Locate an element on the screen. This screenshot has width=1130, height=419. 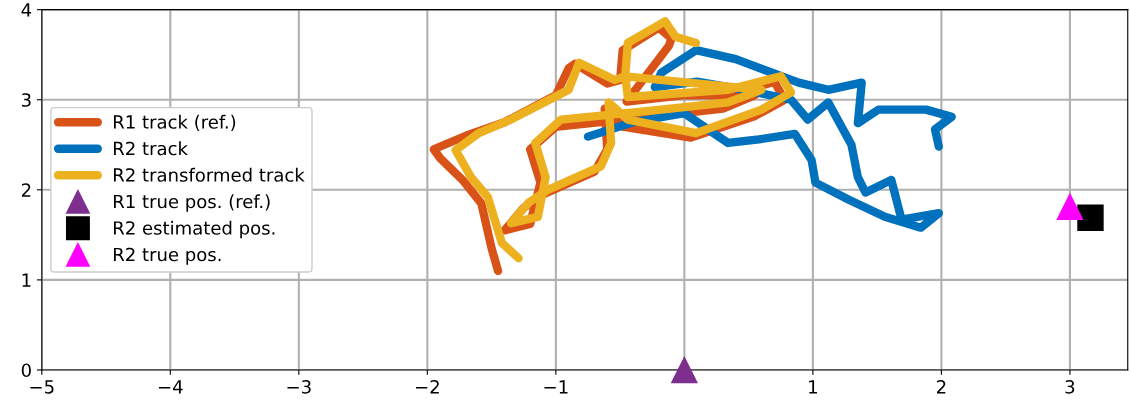
y-tick-label: 4 is located at coordinates (26, 10).